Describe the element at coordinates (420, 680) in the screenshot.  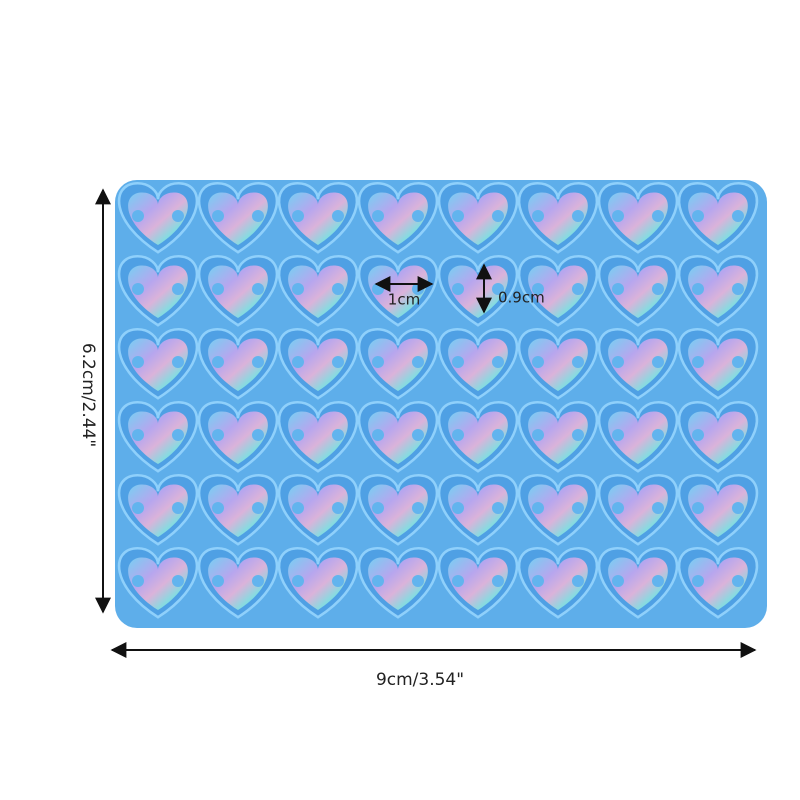
I see `width-label: 9cm/3.54"` at that location.